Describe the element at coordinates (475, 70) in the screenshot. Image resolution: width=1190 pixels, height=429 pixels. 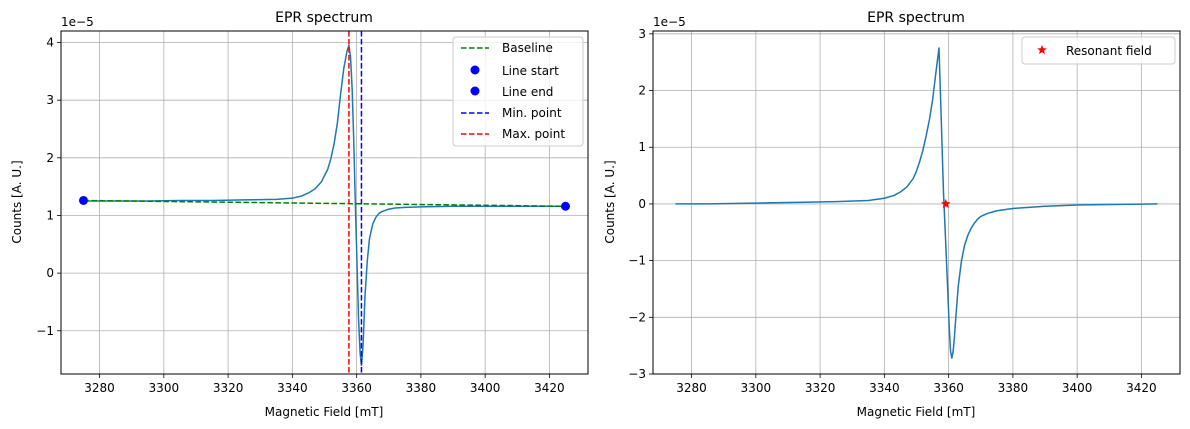
I see `legend-swatch-line-start` at that location.